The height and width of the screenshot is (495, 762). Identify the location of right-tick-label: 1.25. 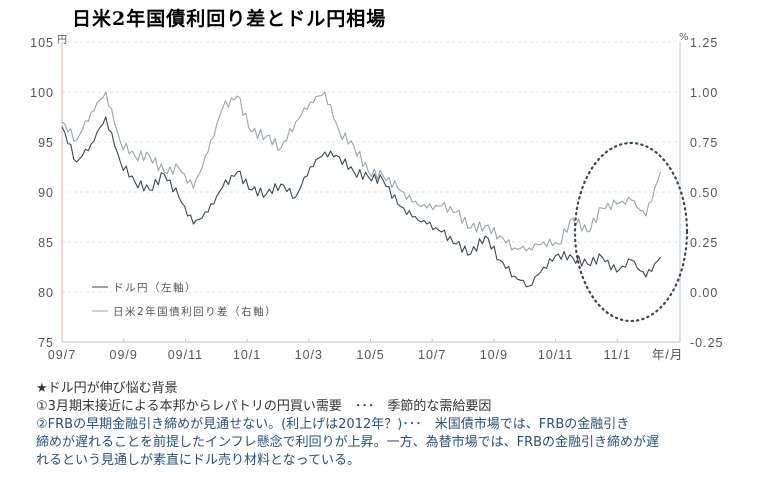
(704, 43).